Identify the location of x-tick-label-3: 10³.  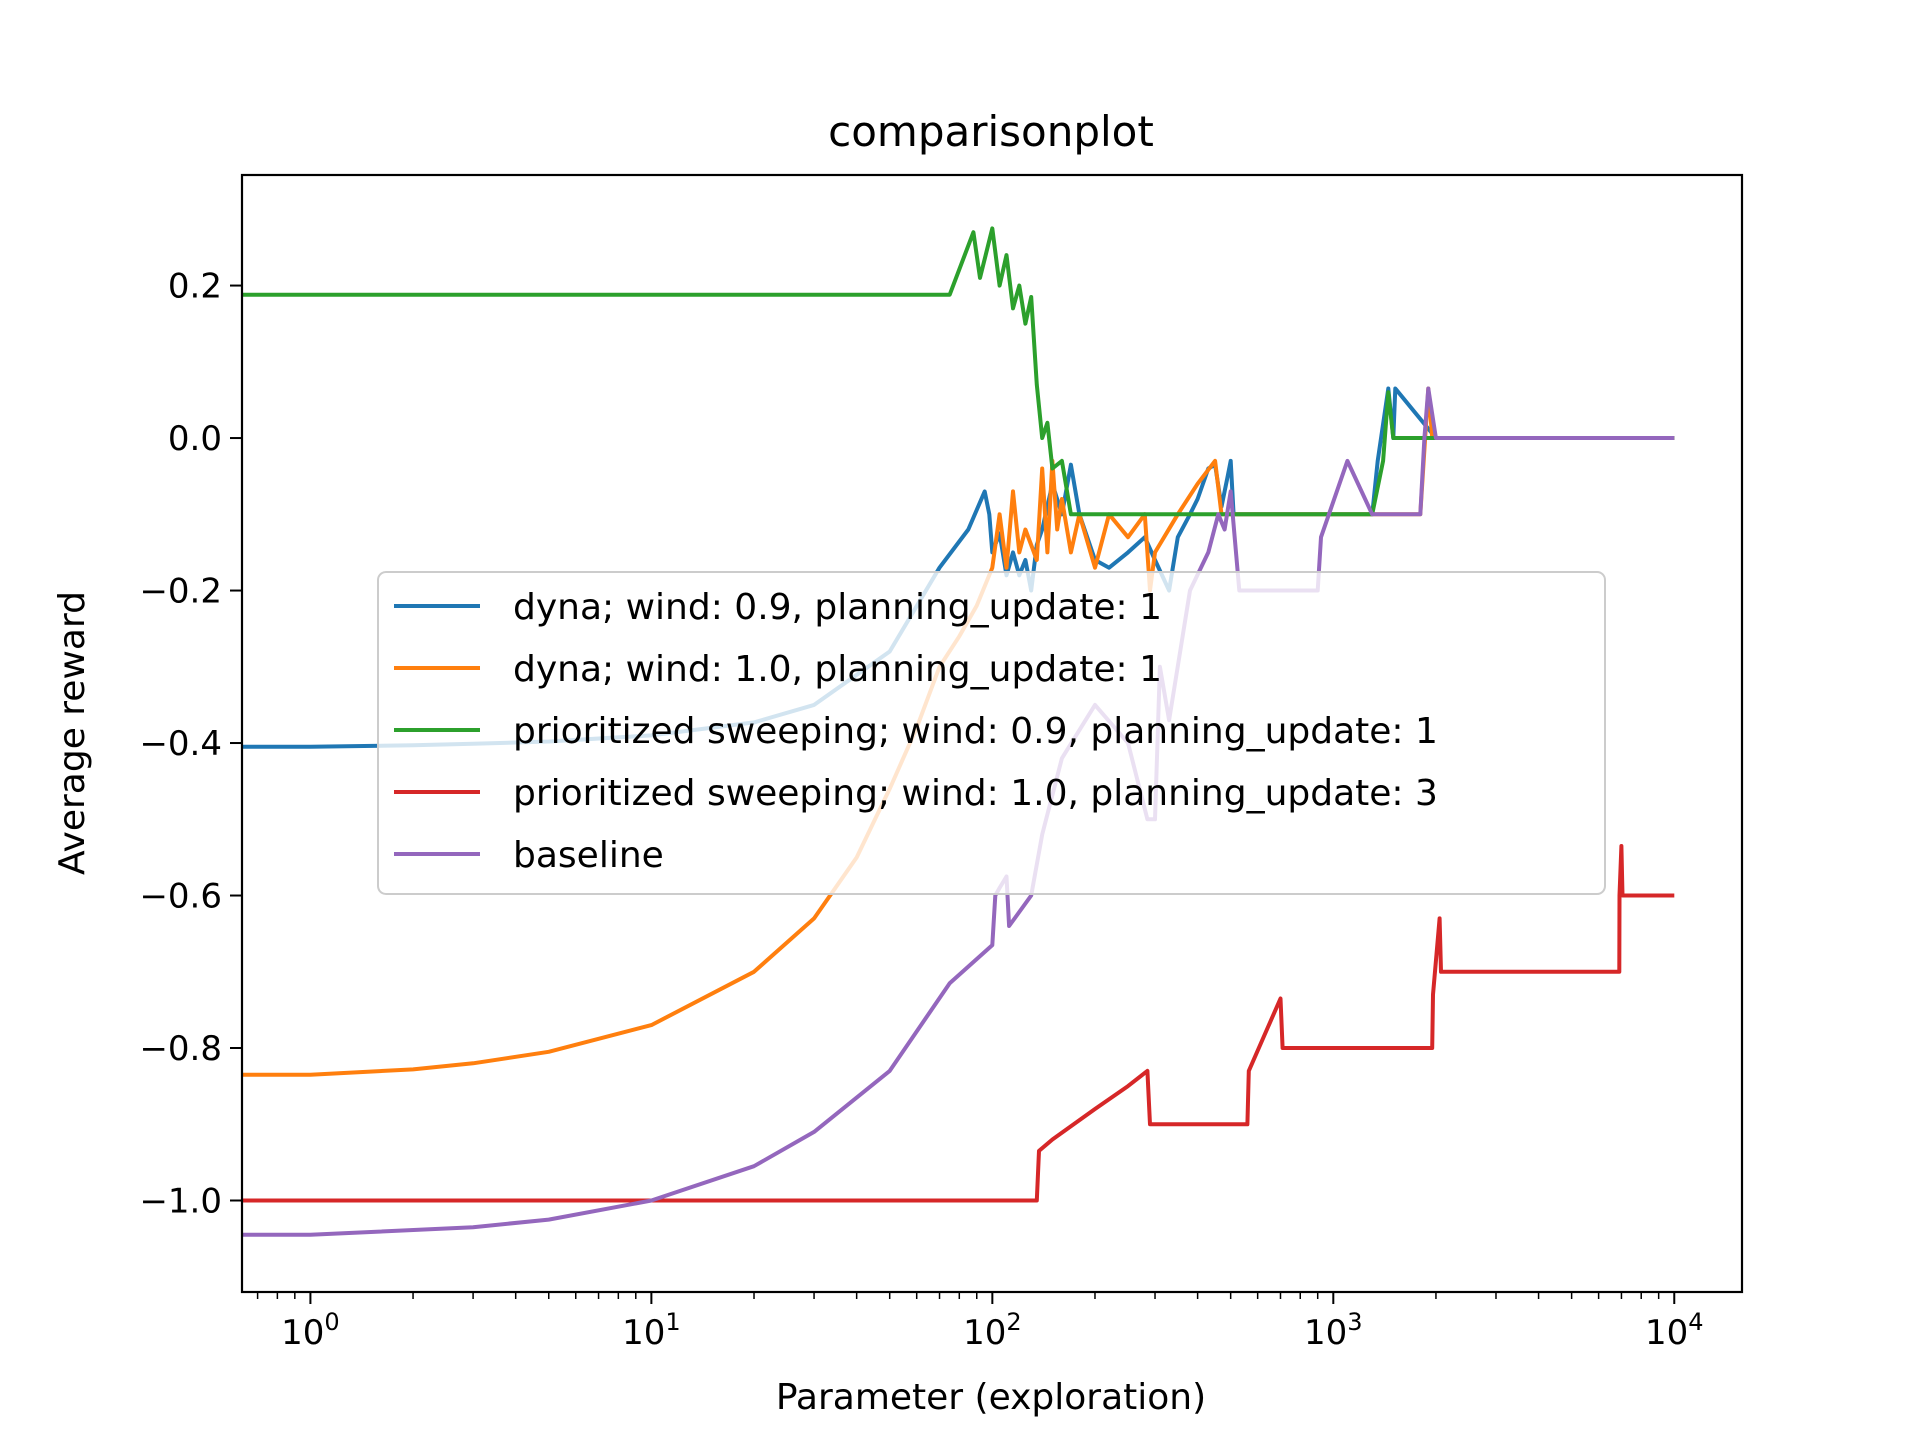
(1333, 1330).